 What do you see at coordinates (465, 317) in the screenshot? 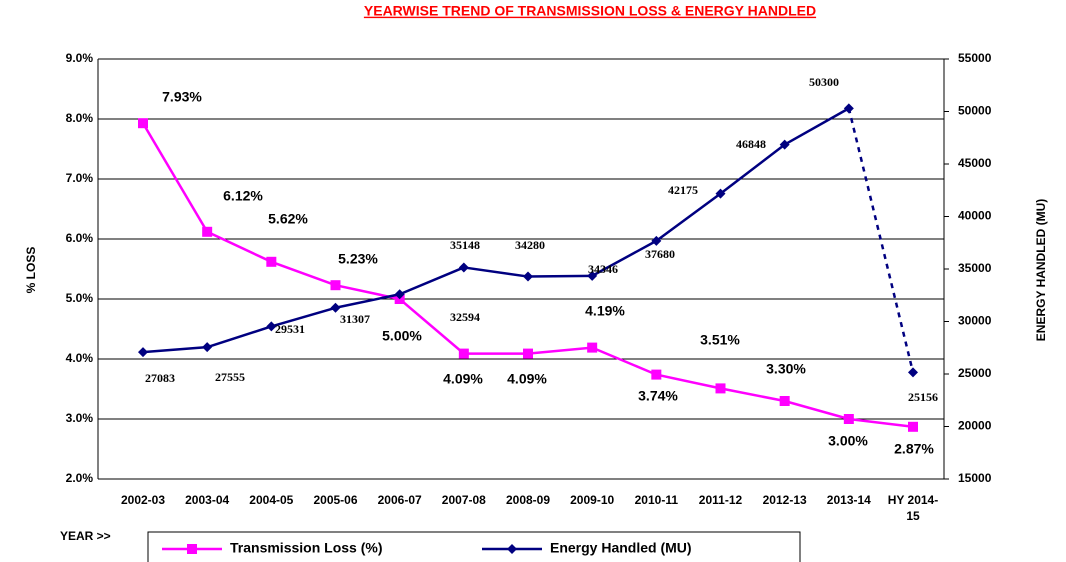
I see `data-label: 32594` at bounding box center [465, 317].